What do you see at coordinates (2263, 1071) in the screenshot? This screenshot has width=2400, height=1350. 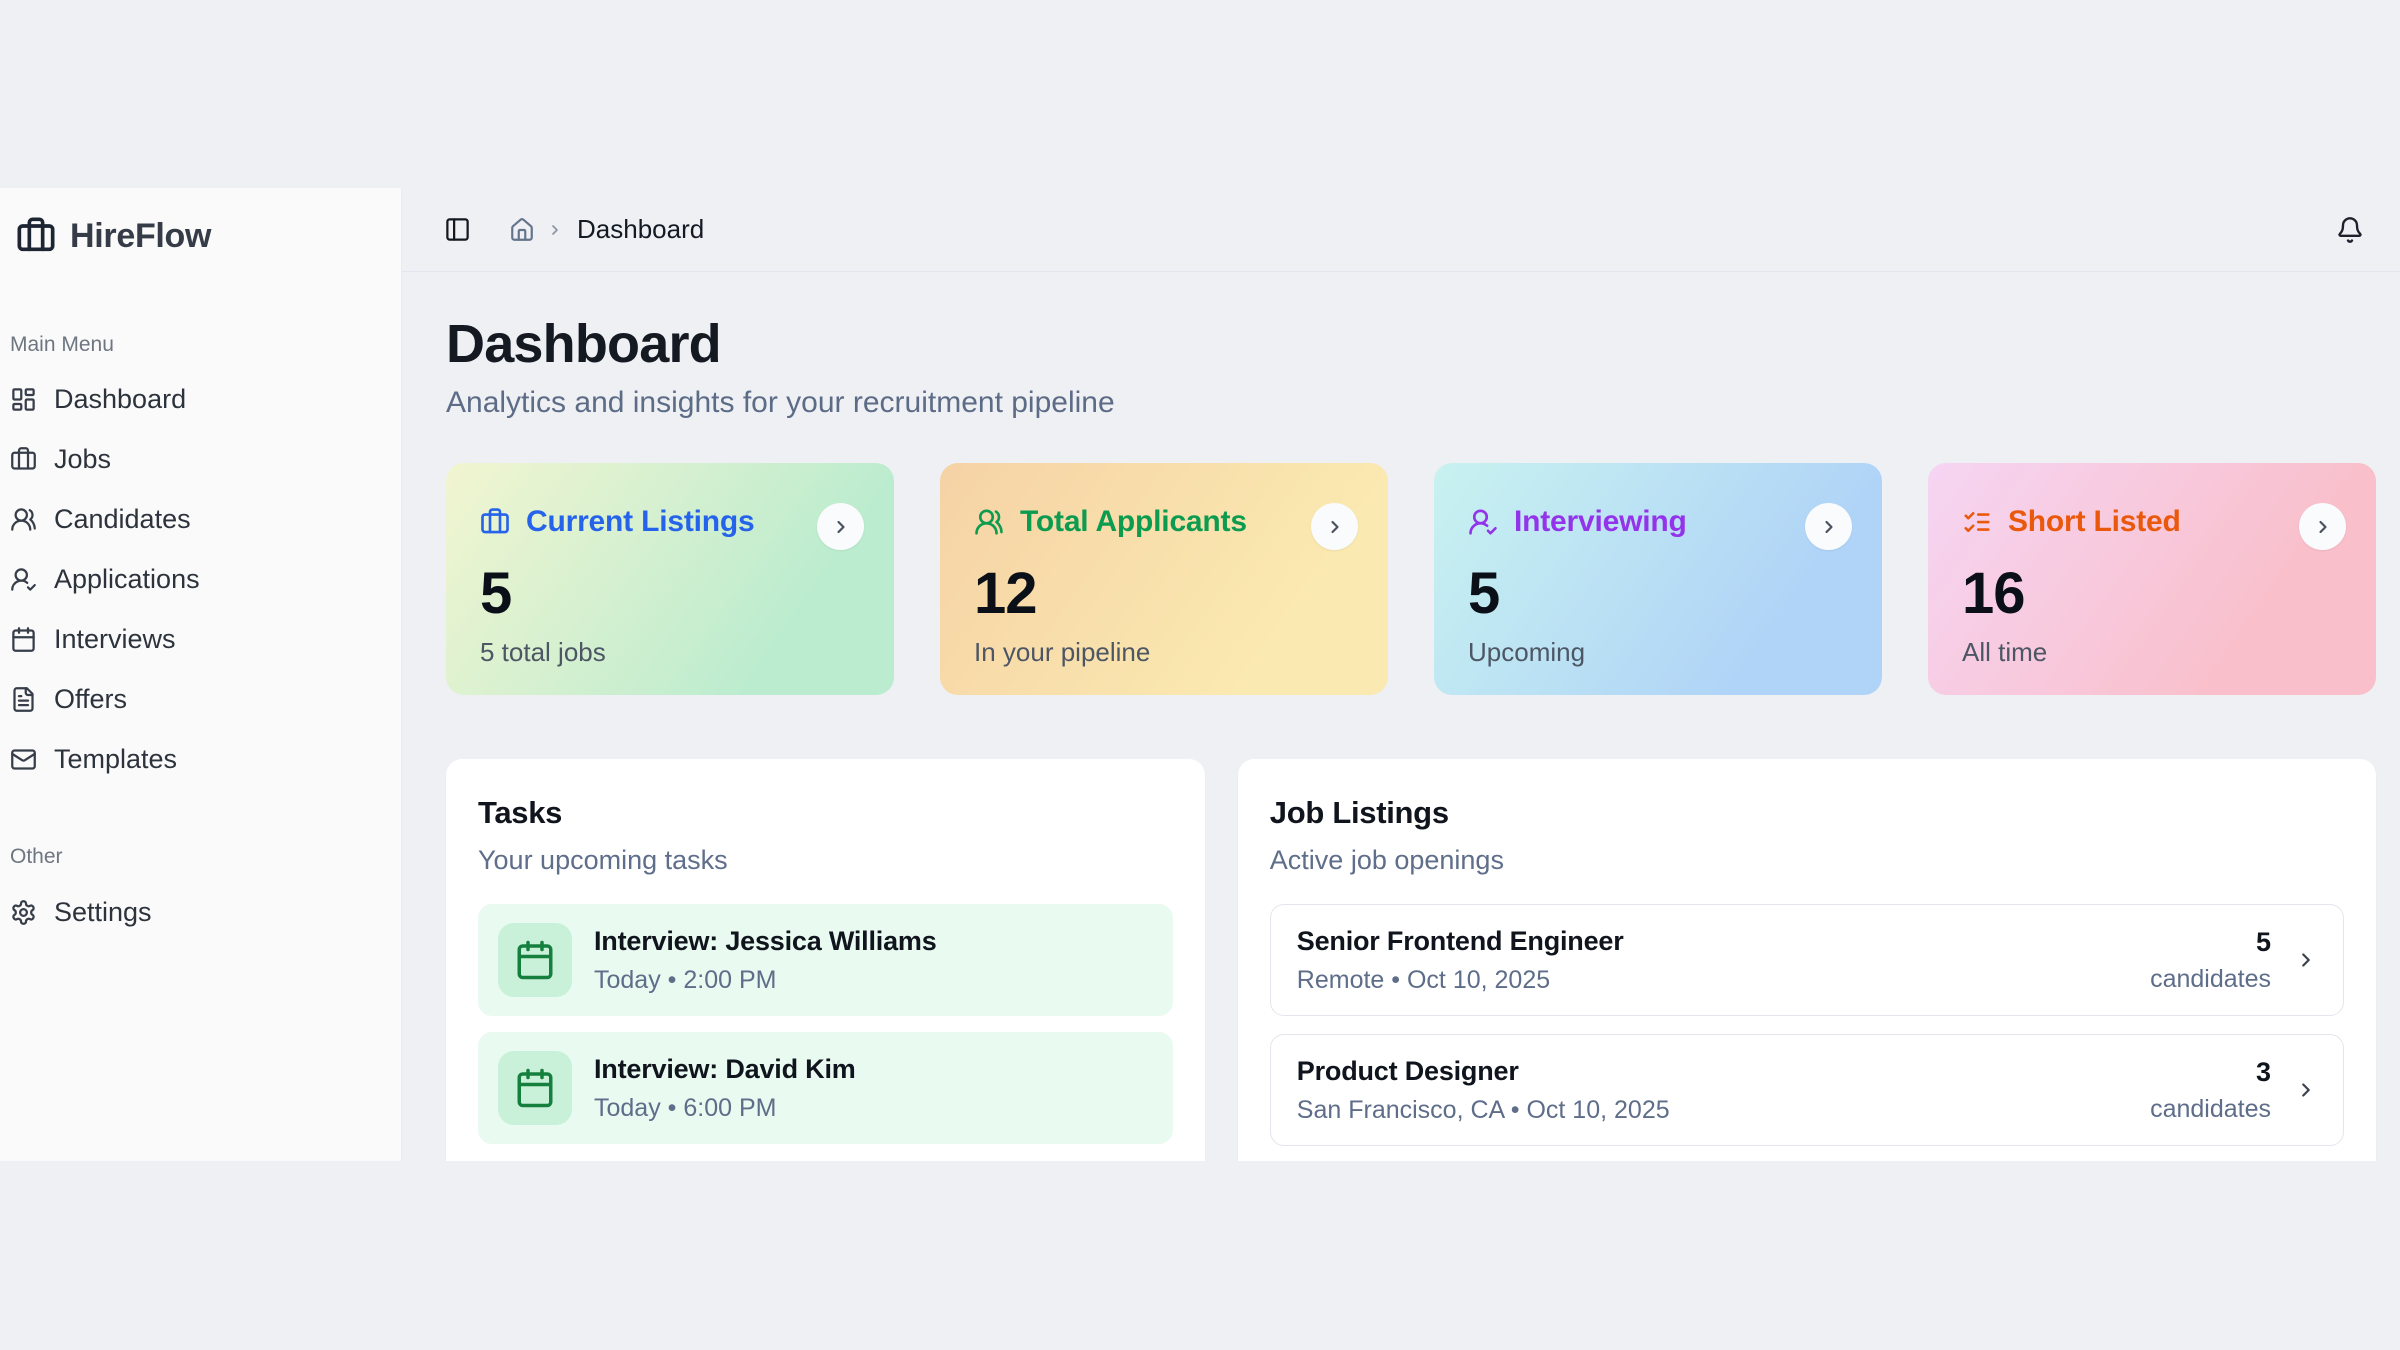 I see `job-count-number: 3` at bounding box center [2263, 1071].